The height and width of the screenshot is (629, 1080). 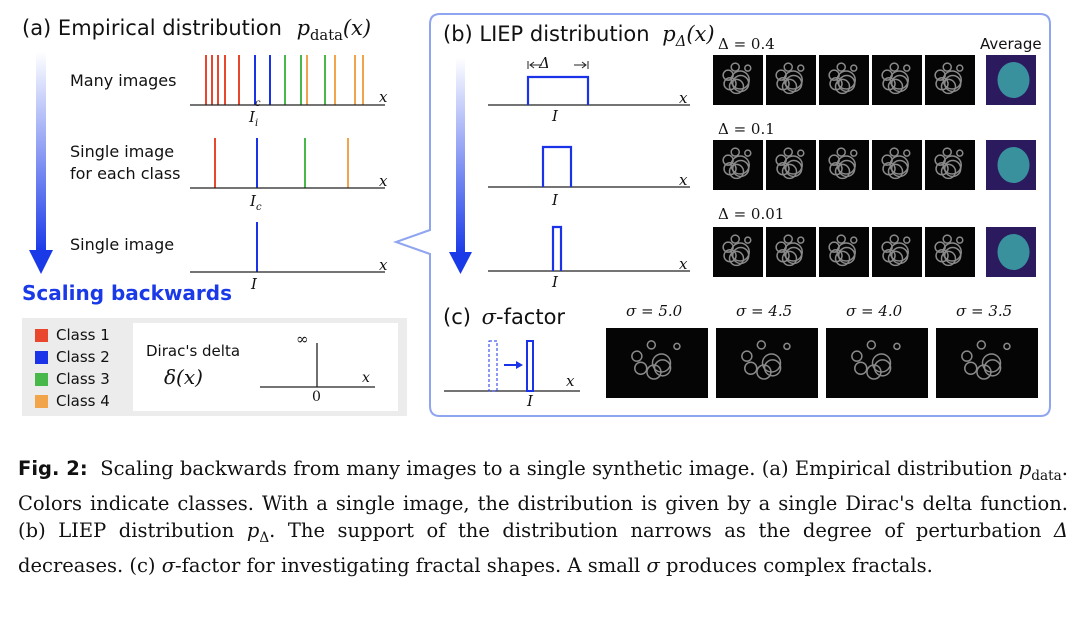 What do you see at coordinates (383, 181) in the screenshot?
I see `row2-axis-var: x` at bounding box center [383, 181].